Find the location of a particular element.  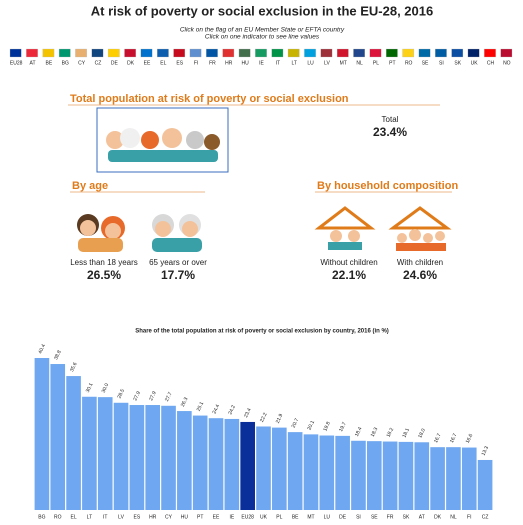

value-label: 30.0 is located at coordinates (106, 388).